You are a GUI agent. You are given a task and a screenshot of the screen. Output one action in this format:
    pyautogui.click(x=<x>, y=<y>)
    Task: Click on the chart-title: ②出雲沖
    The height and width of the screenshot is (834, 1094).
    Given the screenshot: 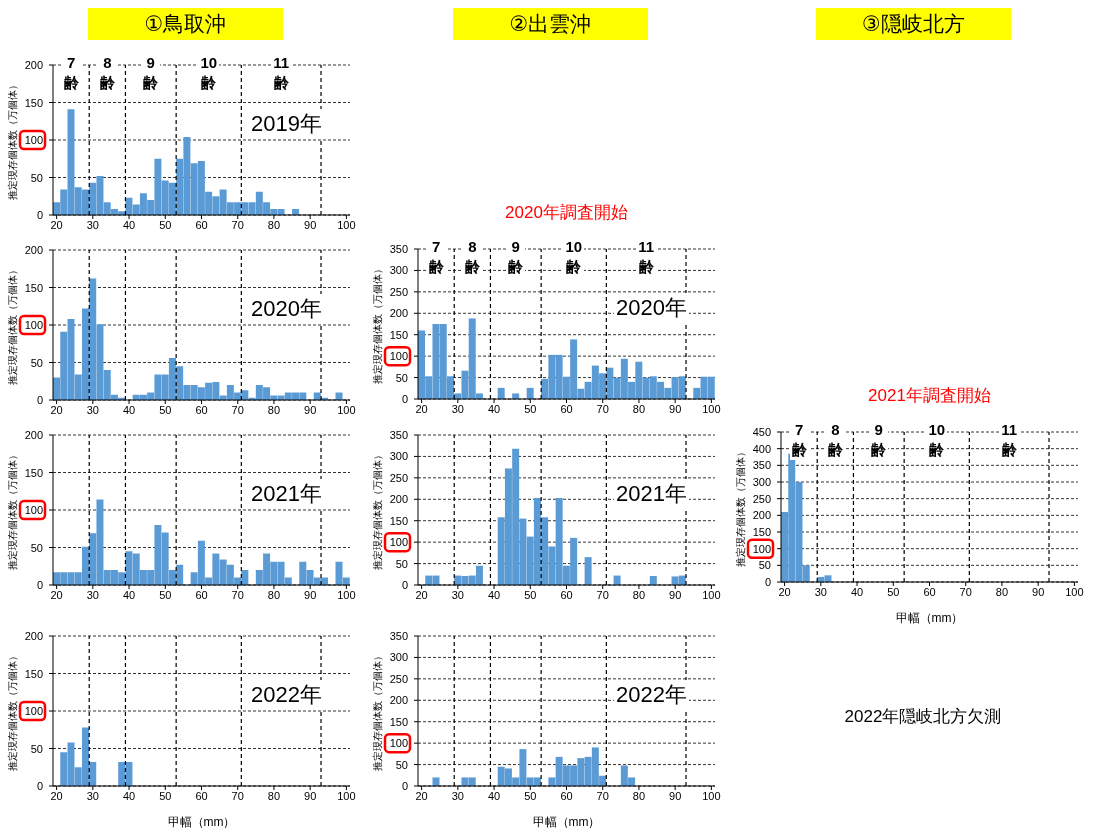 What is the action you would take?
    pyautogui.click(x=550, y=24)
    